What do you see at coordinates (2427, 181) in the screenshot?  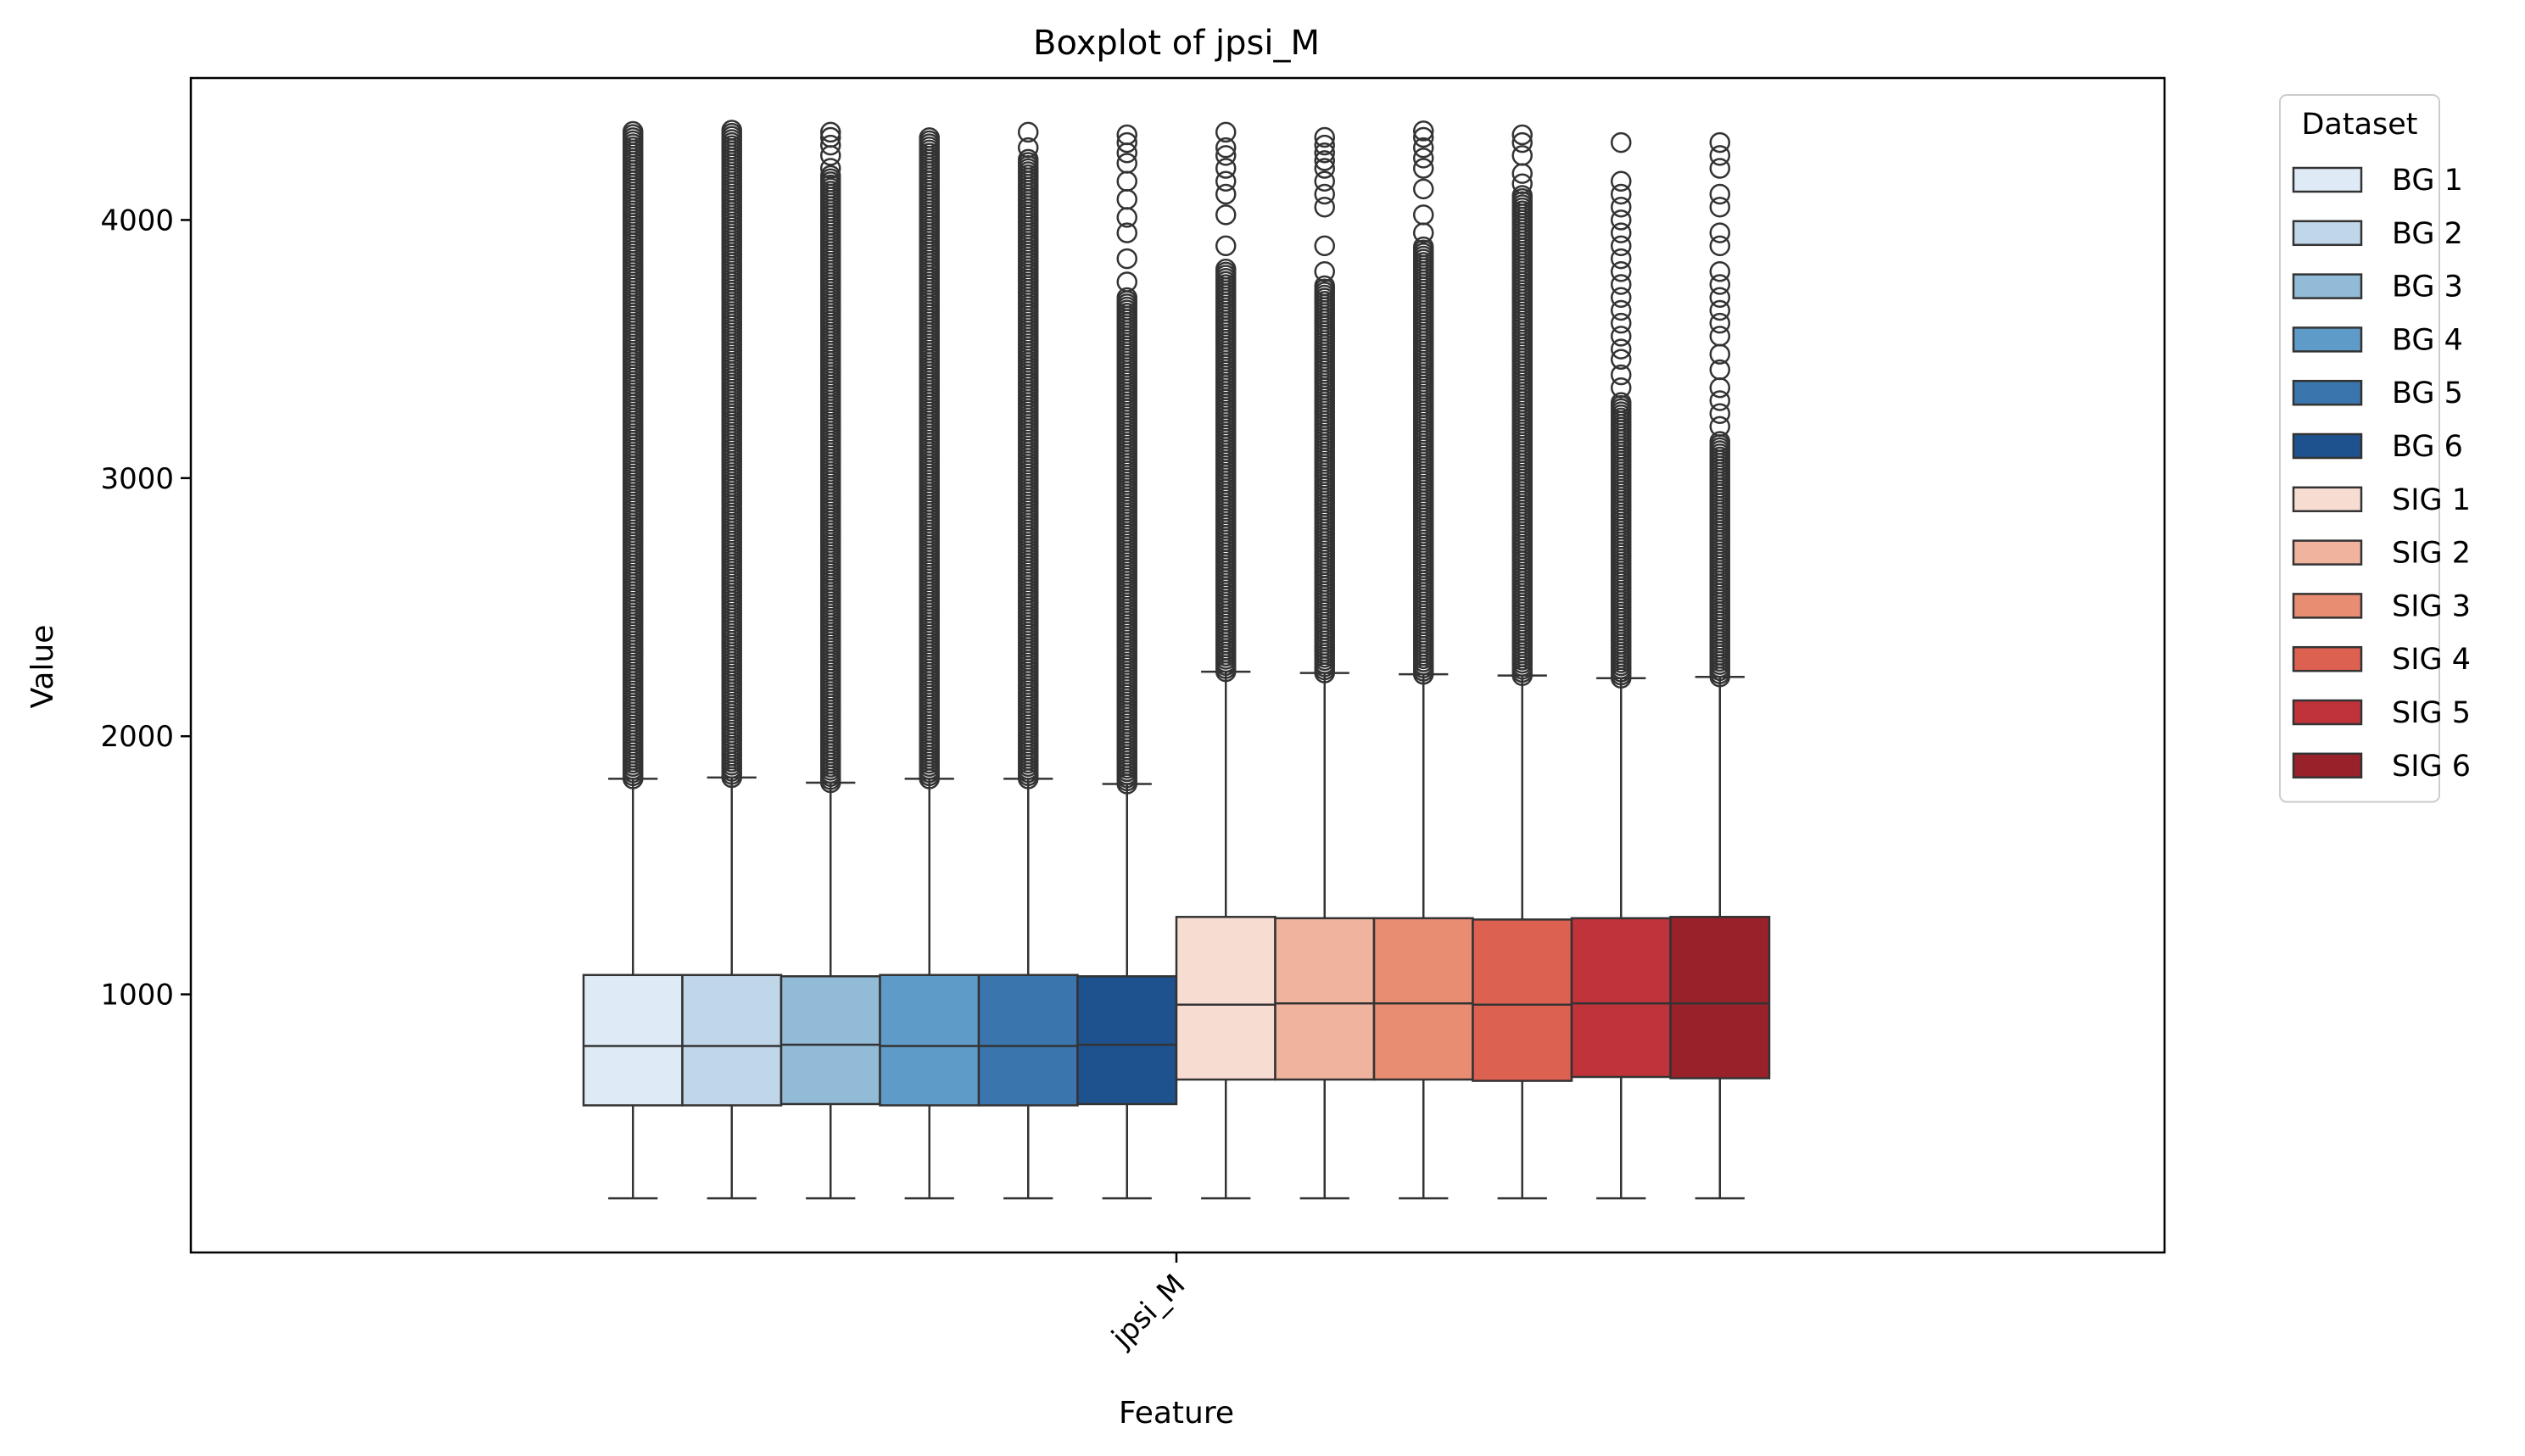 I see `legend-label: BG 1` at bounding box center [2427, 181].